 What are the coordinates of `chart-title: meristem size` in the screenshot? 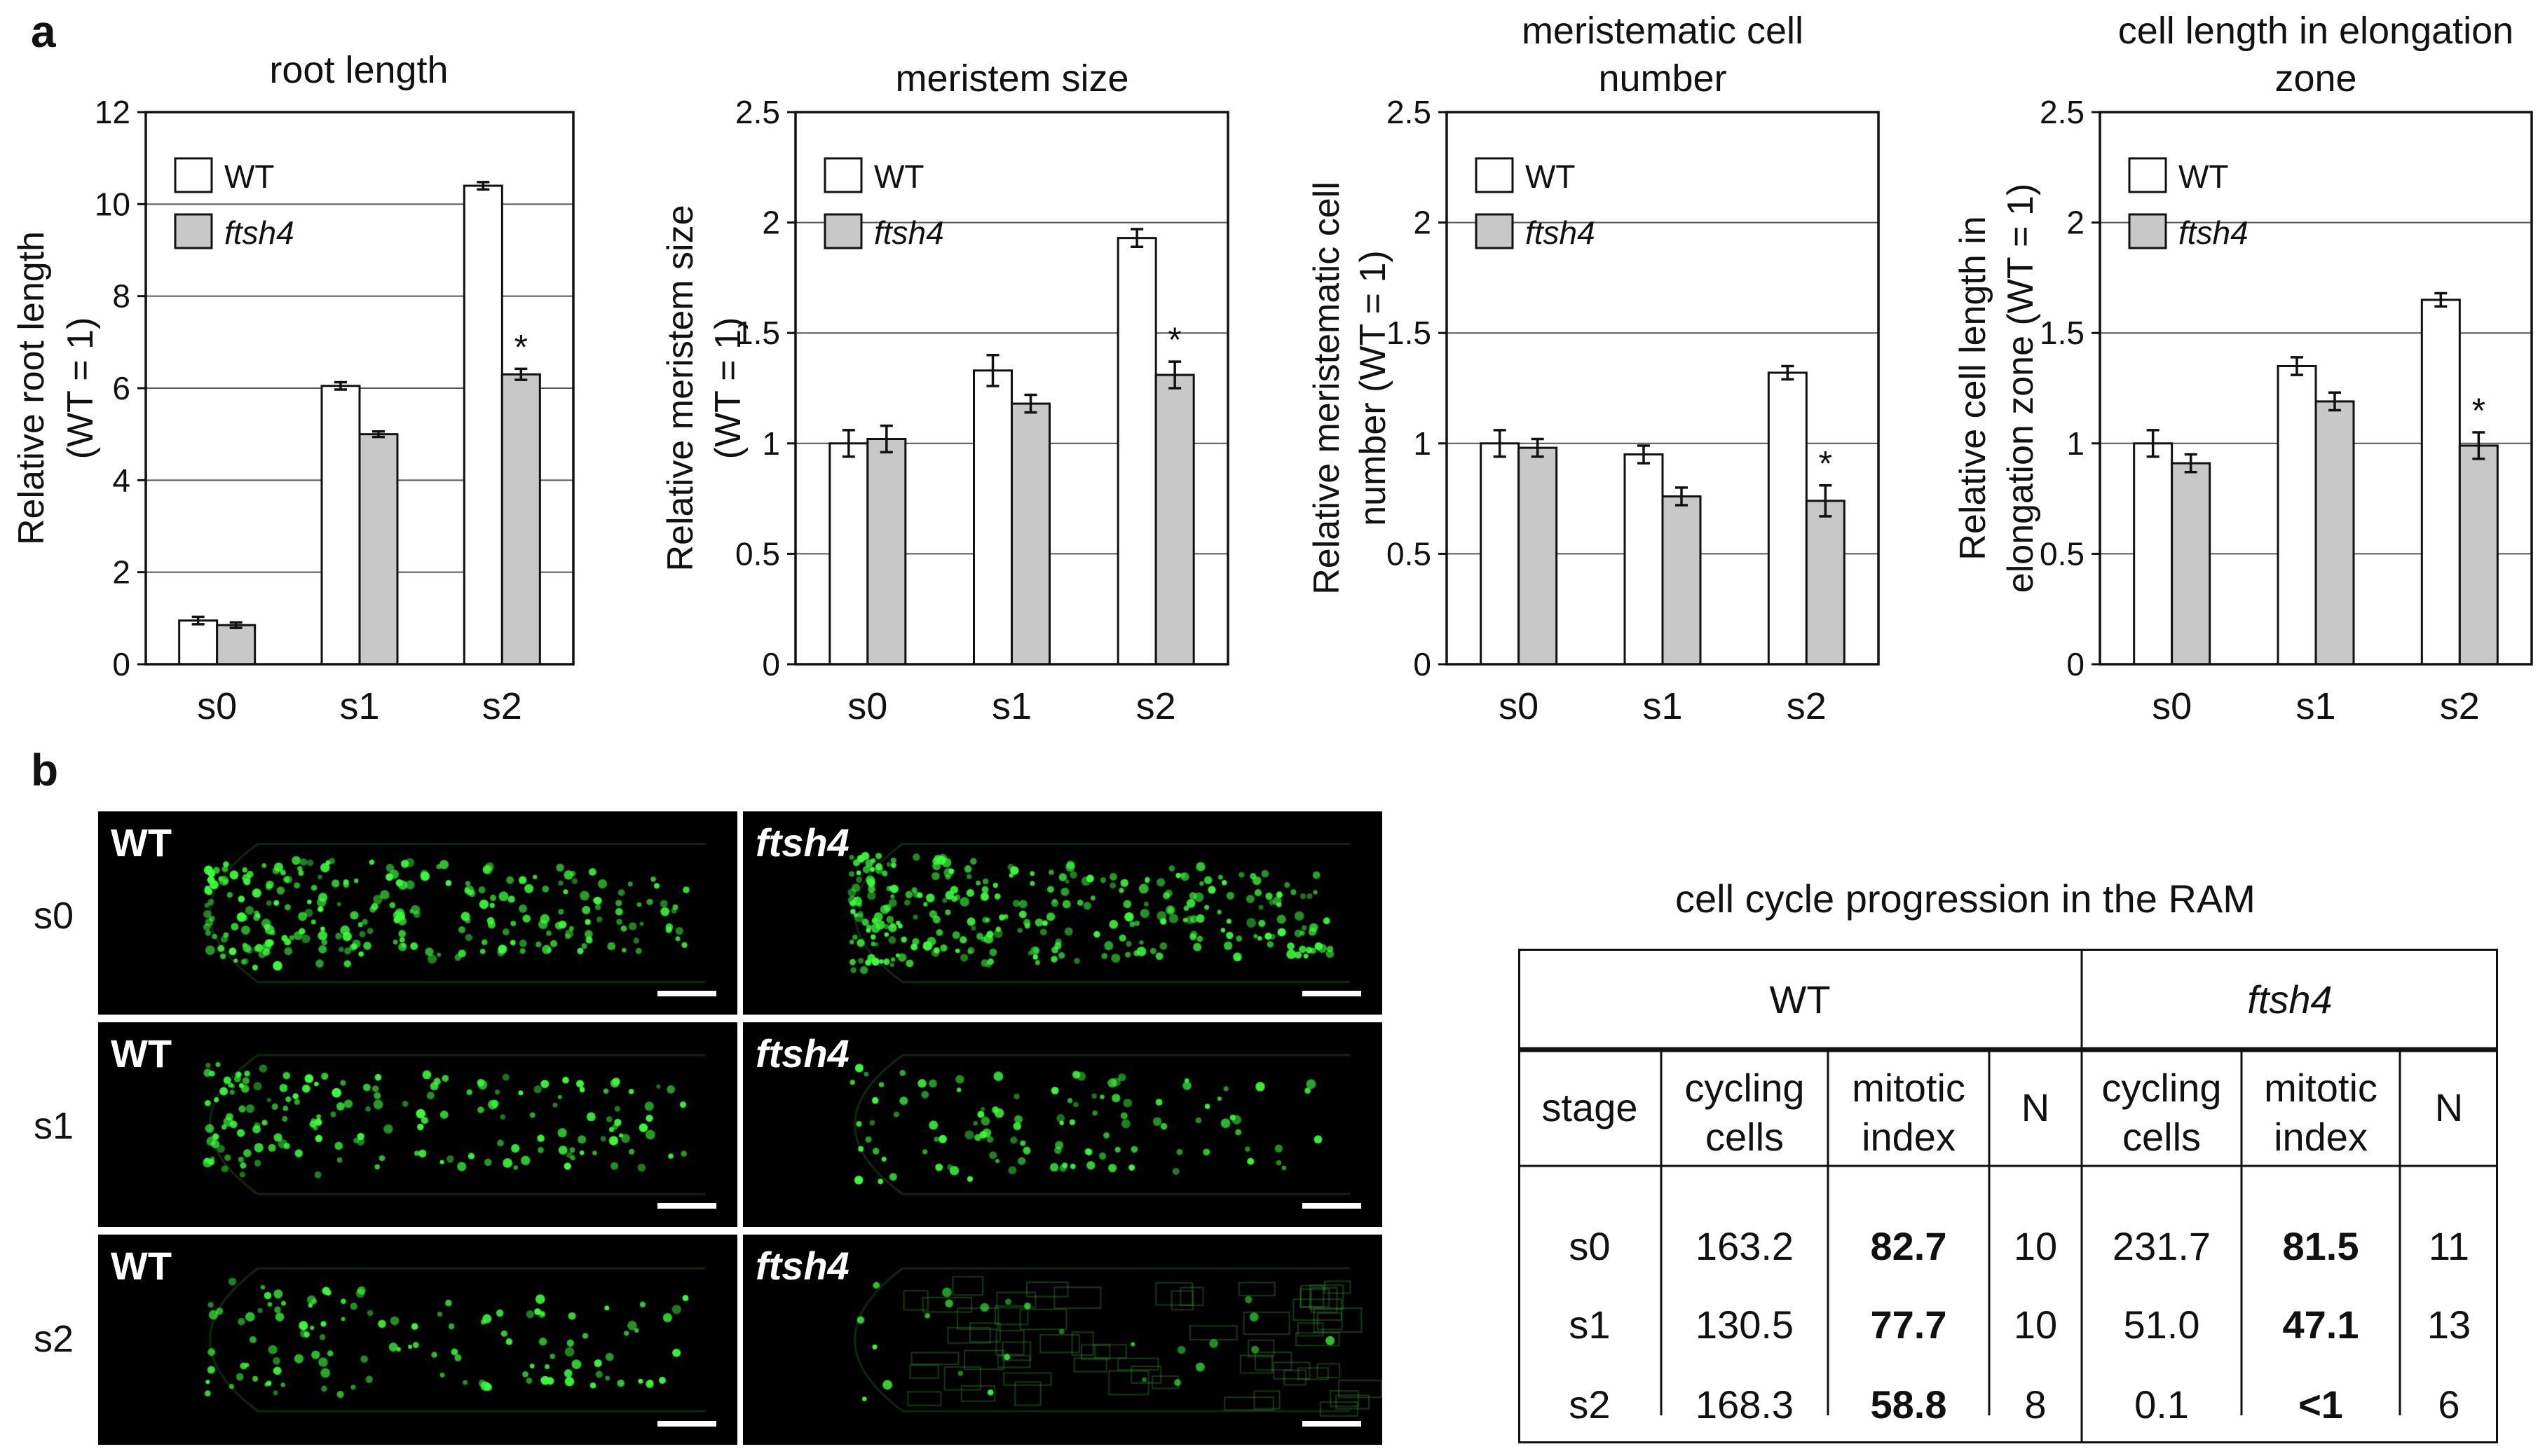 It's located at (1011, 78).